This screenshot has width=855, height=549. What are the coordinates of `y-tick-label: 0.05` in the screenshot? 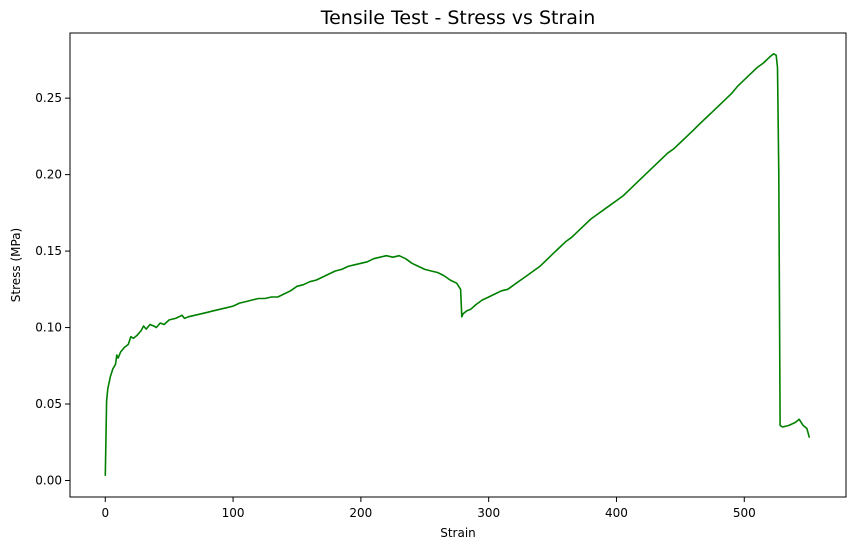 It's located at (48, 404).